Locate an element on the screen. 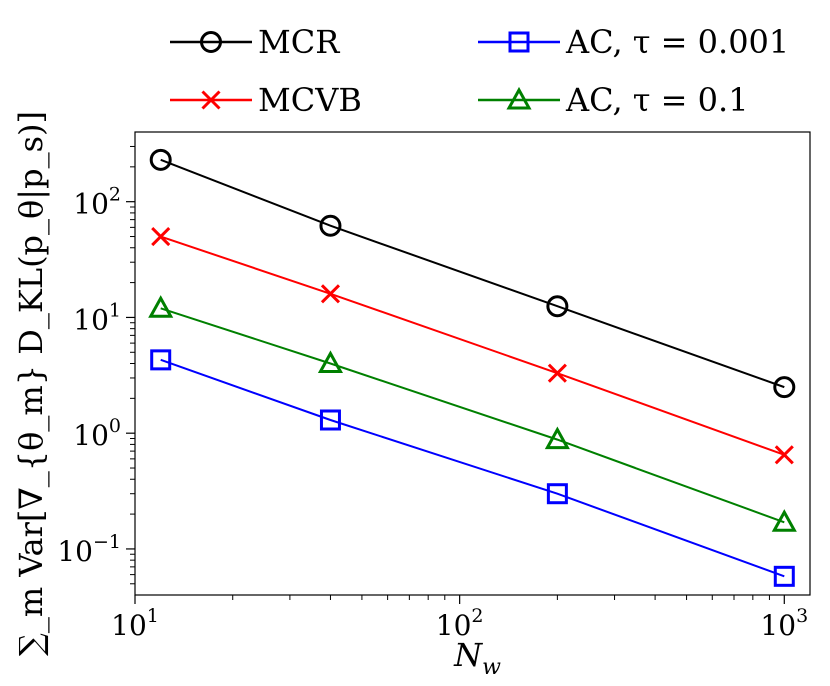 This screenshot has height=686, width=830. legend-item: AC, τ = 0.001 is located at coordinates (633, 42).